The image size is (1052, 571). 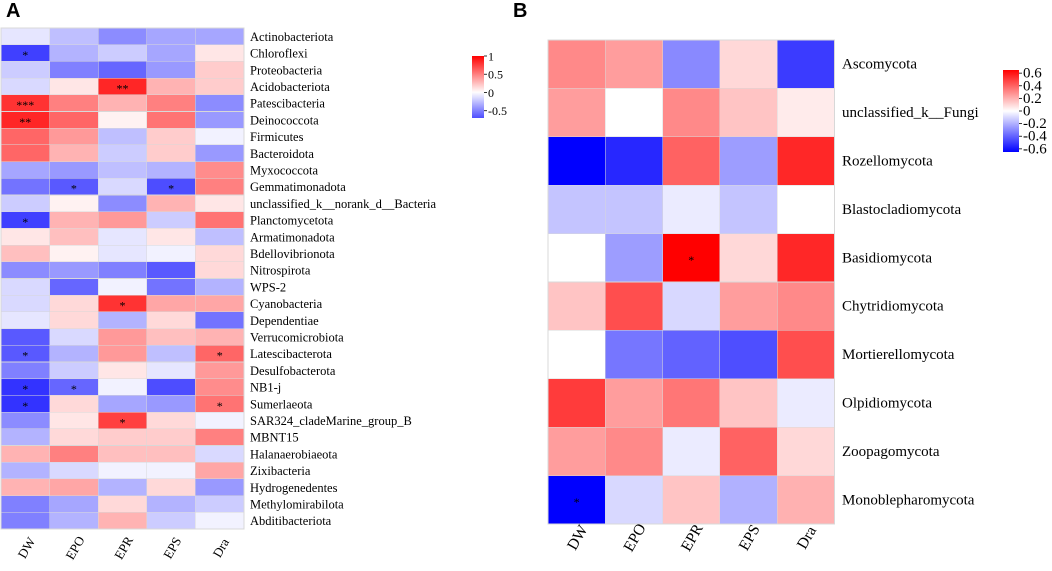 I want to click on row-label: unclassified_k__norank_d__Bacteria, so click(x=343, y=204).